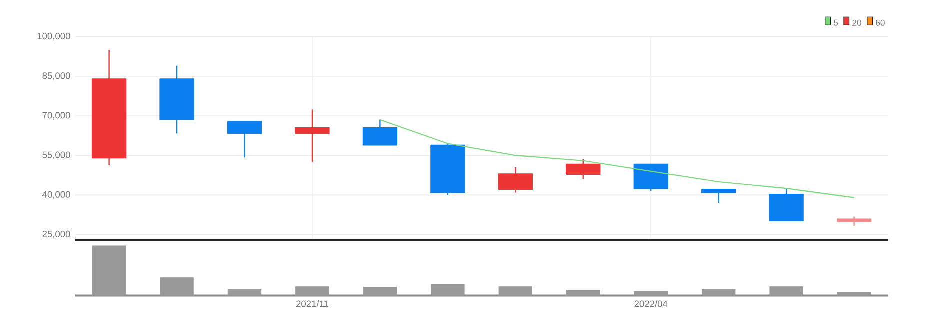 The image size is (931, 333). I want to click on legend-label: 20, so click(857, 23).